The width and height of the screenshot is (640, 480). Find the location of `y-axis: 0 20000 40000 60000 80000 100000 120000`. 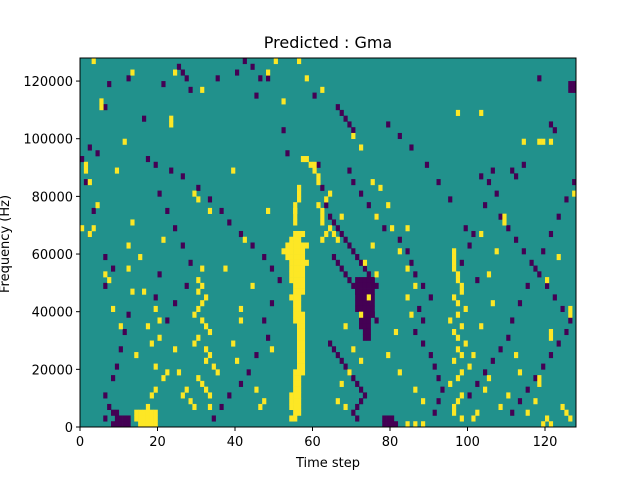

y-axis: 0 20000 40000 60000 80000 100000 120000 is located at coordinates (51, 255).